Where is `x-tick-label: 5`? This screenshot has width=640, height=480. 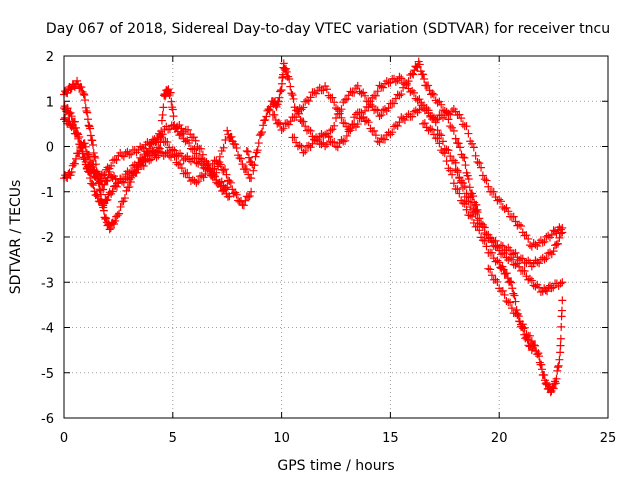
x-tick-label: 5 is located at coordinates (173, 438).